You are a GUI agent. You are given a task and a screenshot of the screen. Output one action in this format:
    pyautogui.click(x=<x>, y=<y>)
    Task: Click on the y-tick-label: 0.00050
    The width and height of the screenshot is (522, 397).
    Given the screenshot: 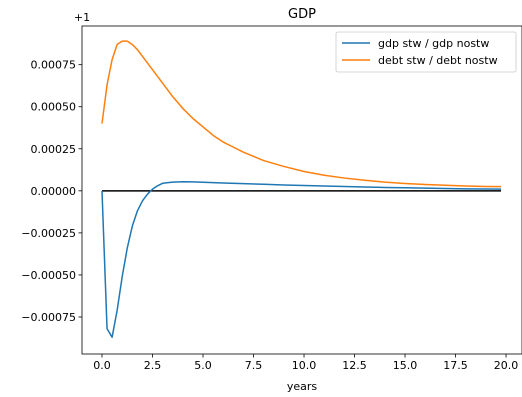 What is the action you would take?
    pyautogui.click(x=54, y=107)
    